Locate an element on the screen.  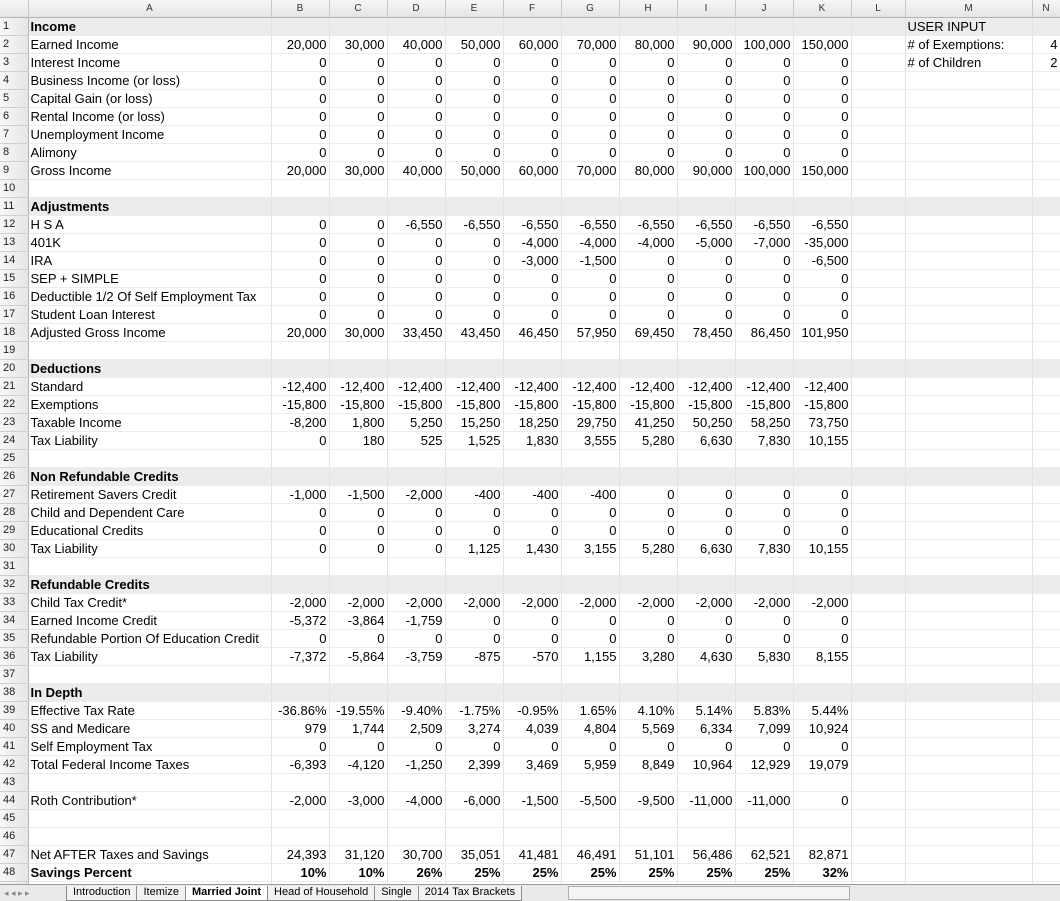
sheet-tab: Itemize is located at coordinates (161, 893).